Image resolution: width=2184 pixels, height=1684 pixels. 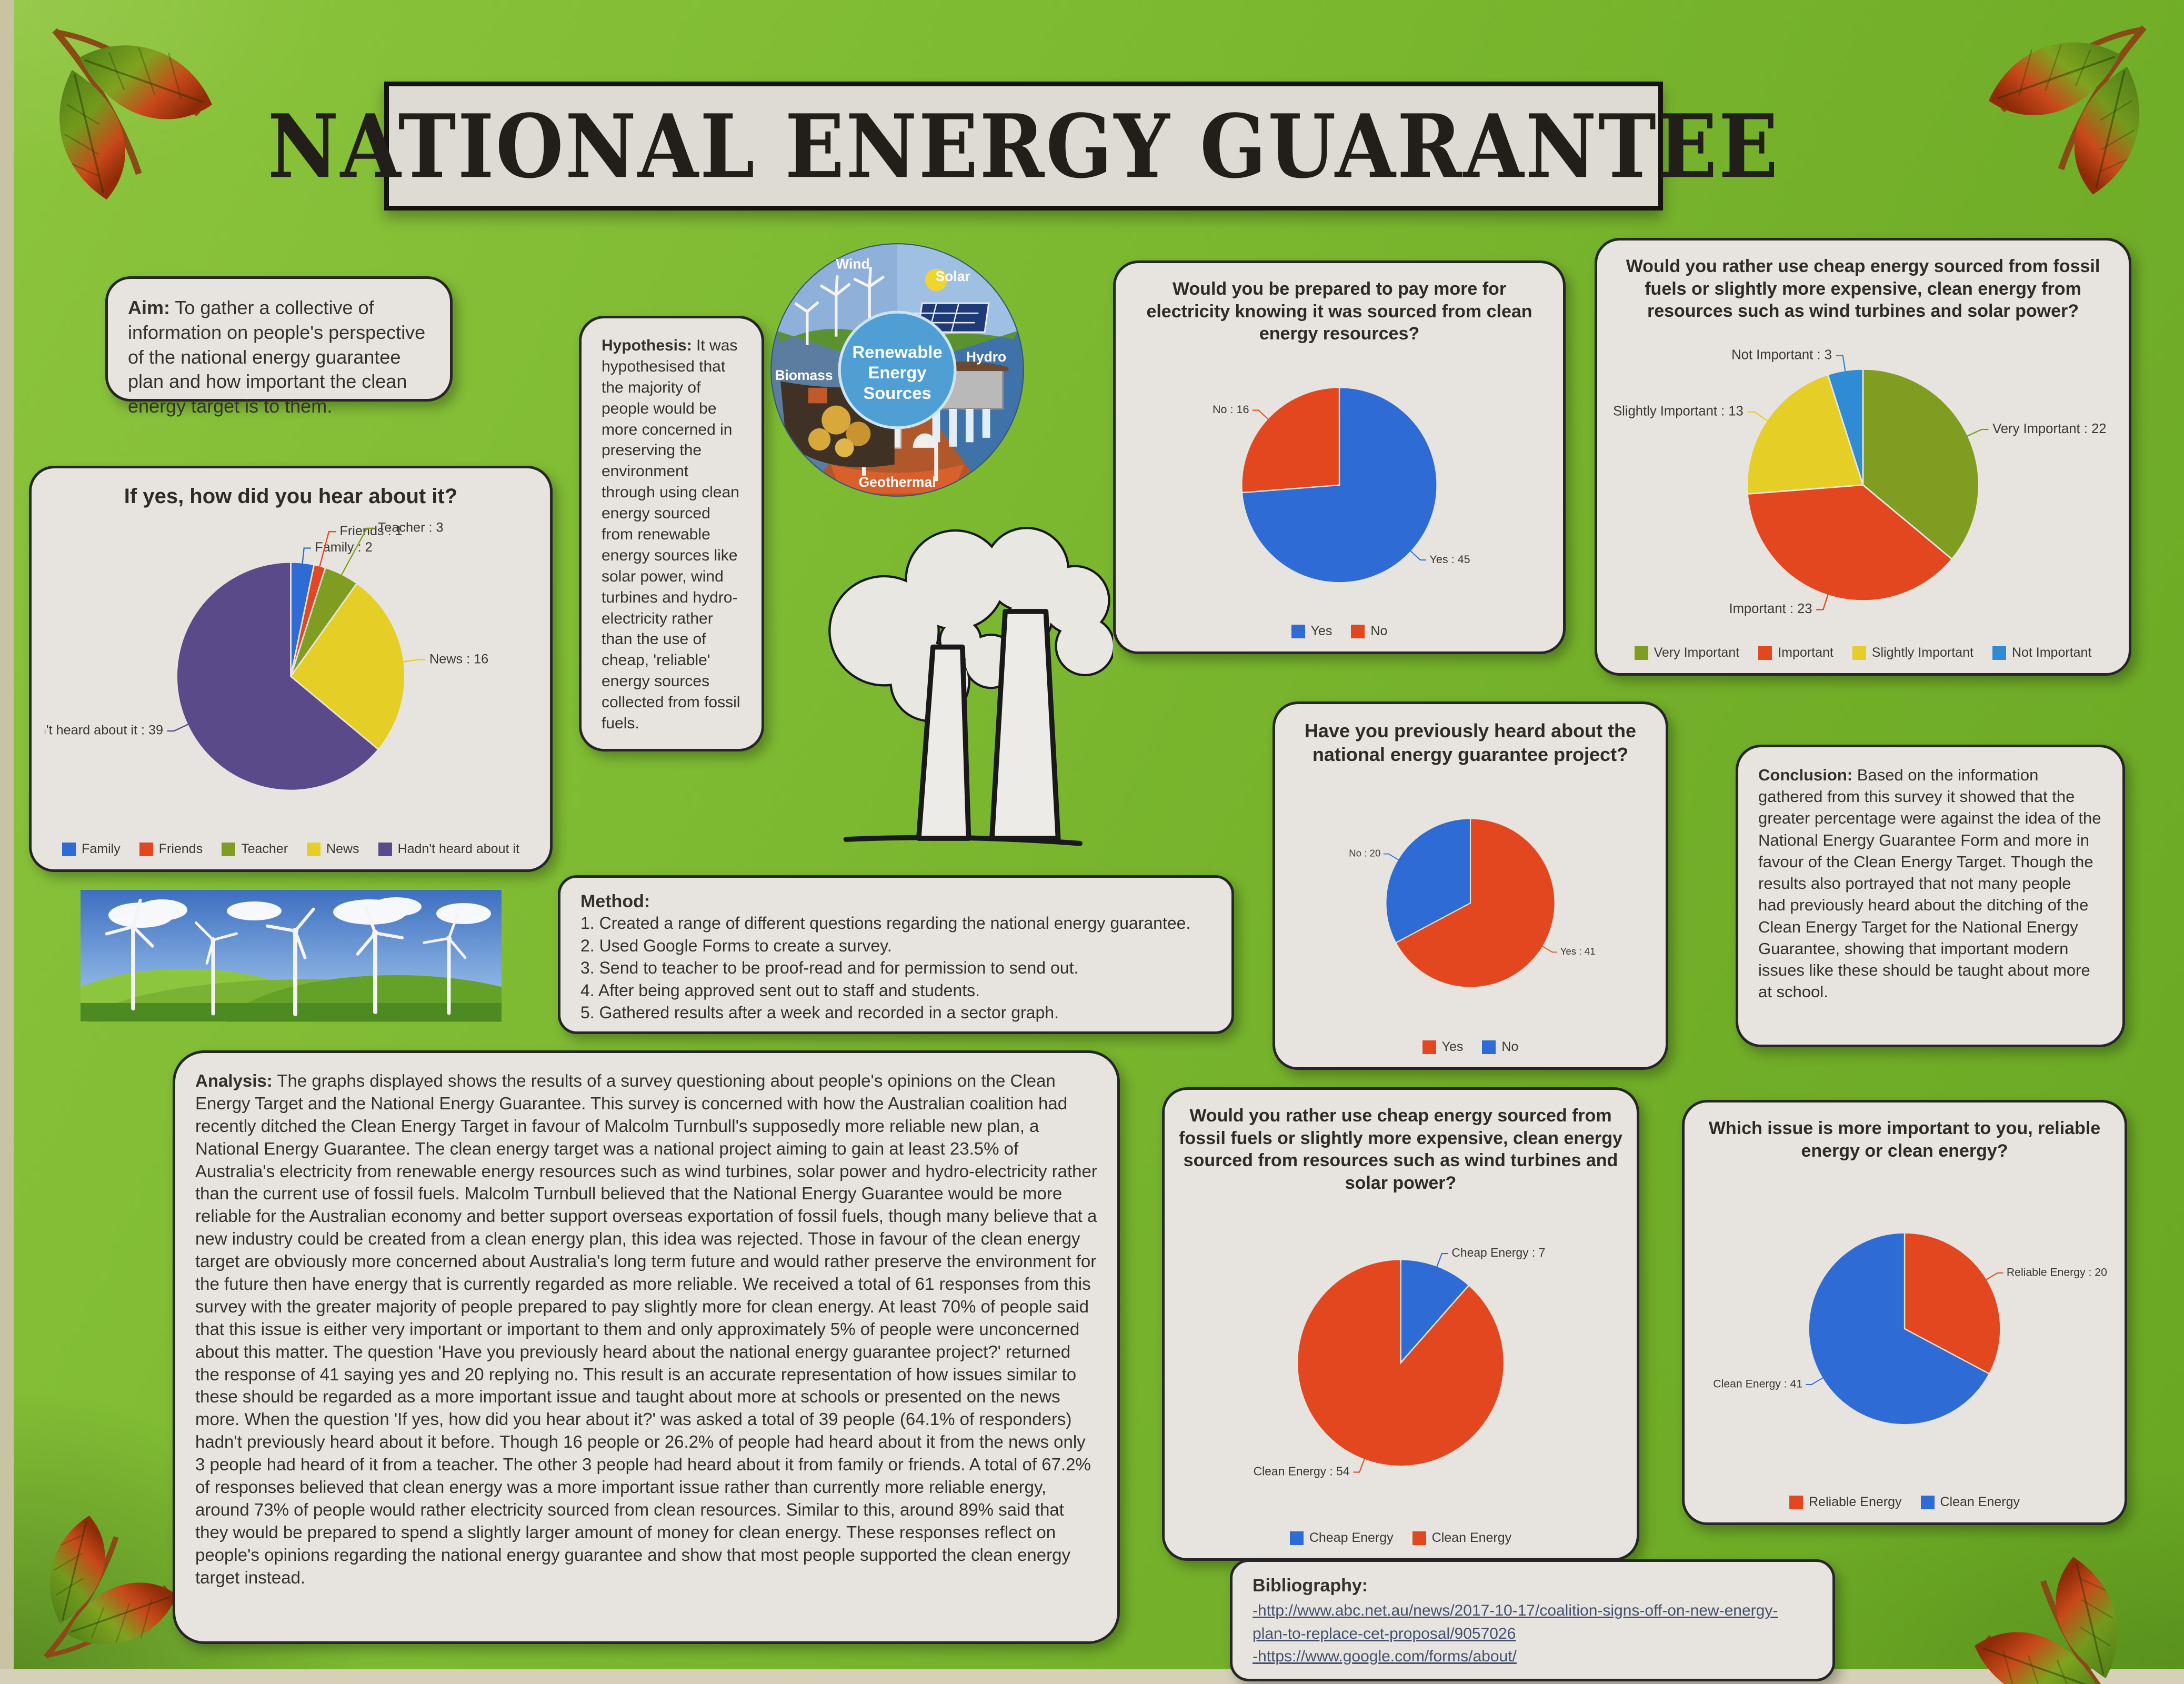 What do you see at coordinates (1922, 652) in the screenshot?
I see `legend-label: Slightly Important` at bounding box center [1922, 652].